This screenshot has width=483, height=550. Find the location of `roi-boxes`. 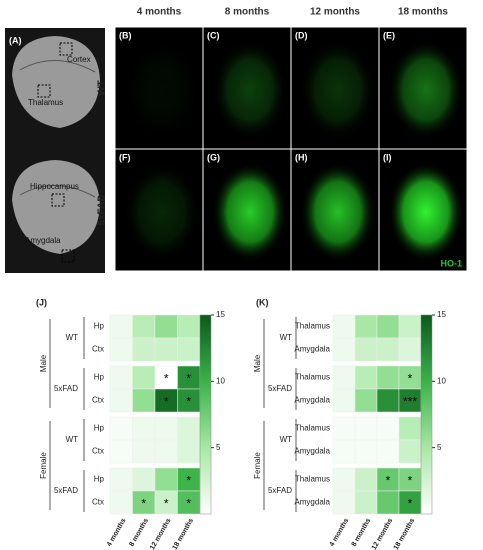

roi-boxes is located at coordinates (56, 152).